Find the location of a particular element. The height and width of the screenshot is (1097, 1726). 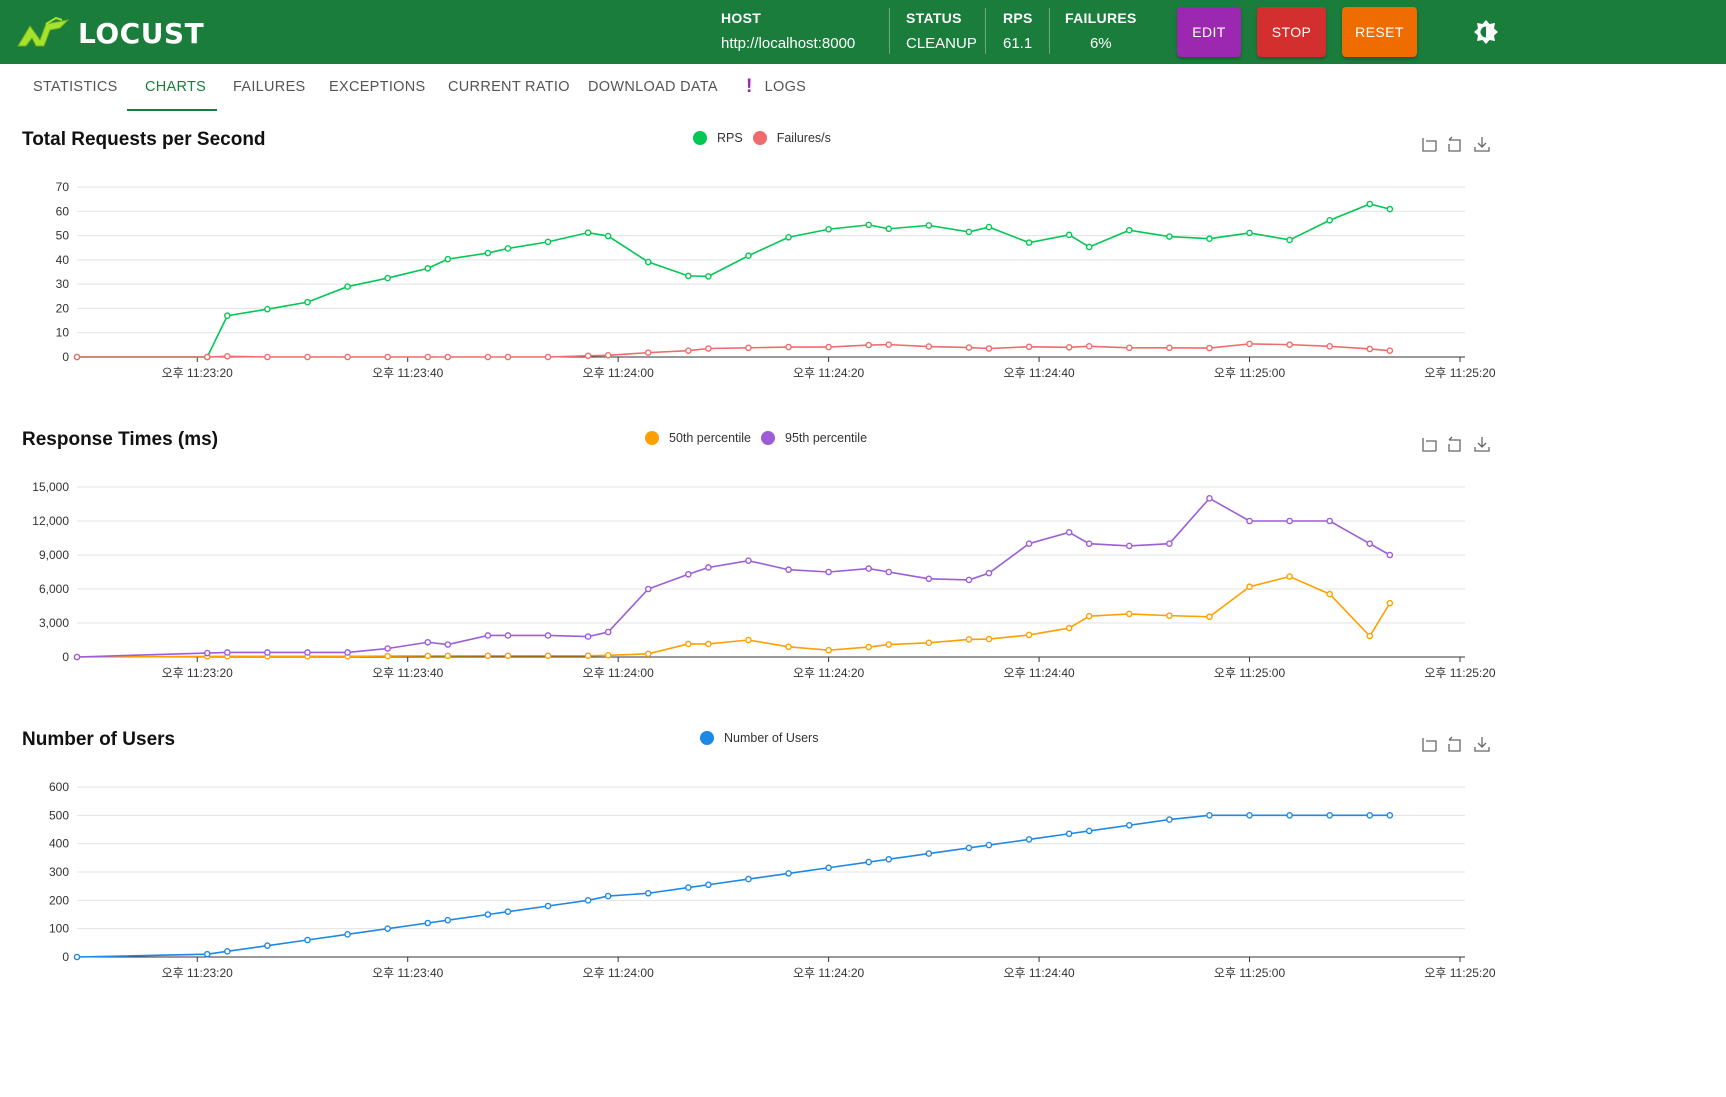

theme-toggle-icon is located at coordinates (1486, 32).